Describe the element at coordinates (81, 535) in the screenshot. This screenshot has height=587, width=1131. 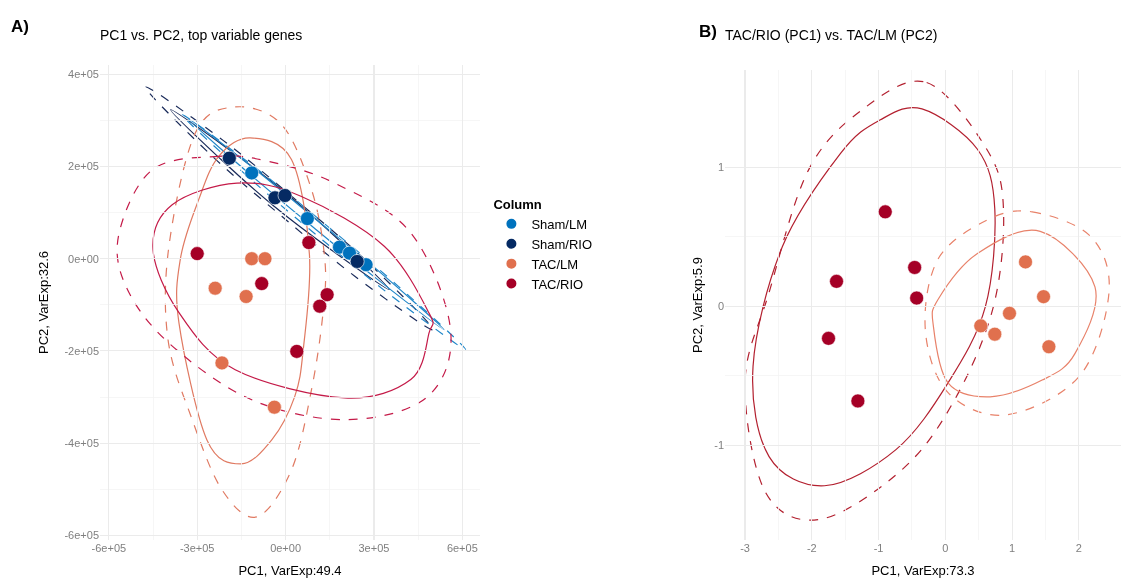
I see `y-tick-label: -6e+05` at that location.